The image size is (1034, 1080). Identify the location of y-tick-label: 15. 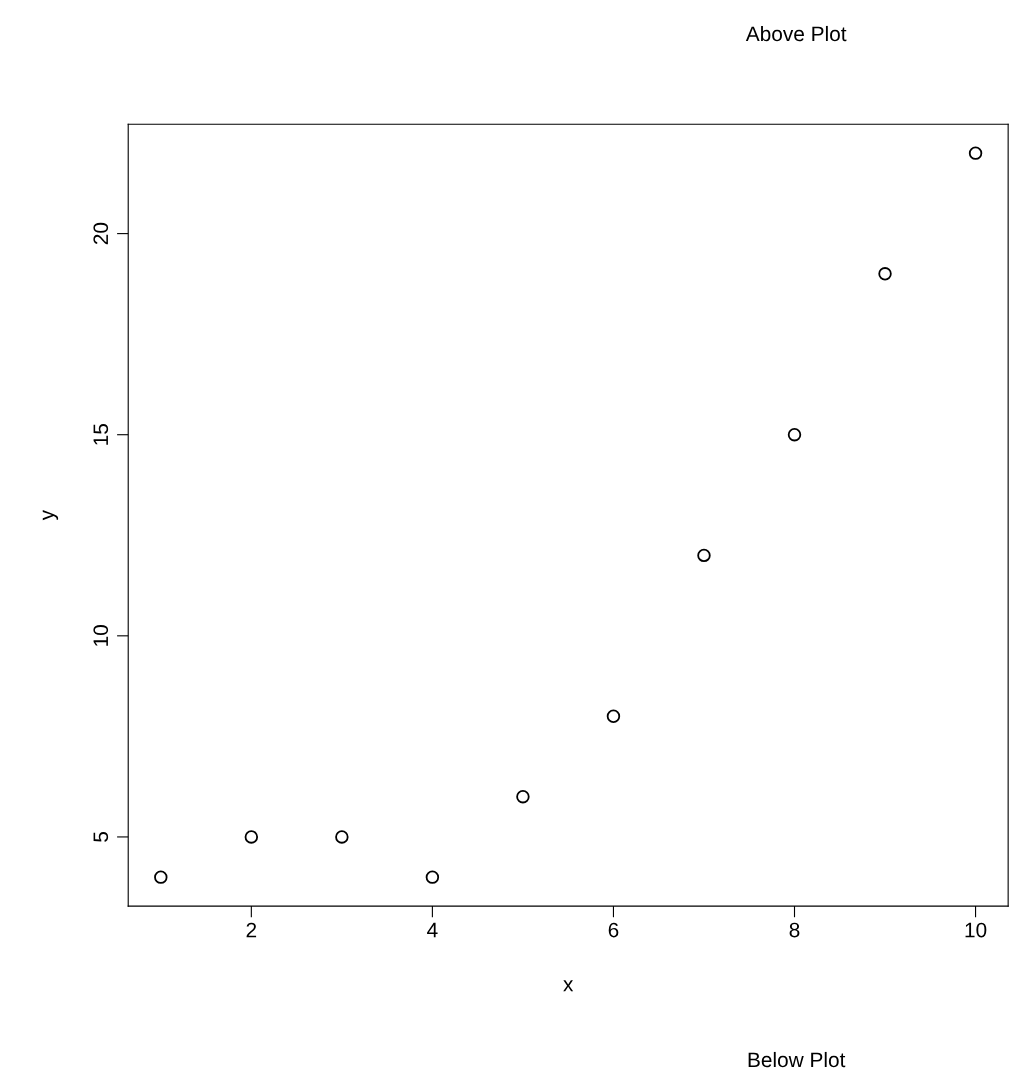
(101, 434).